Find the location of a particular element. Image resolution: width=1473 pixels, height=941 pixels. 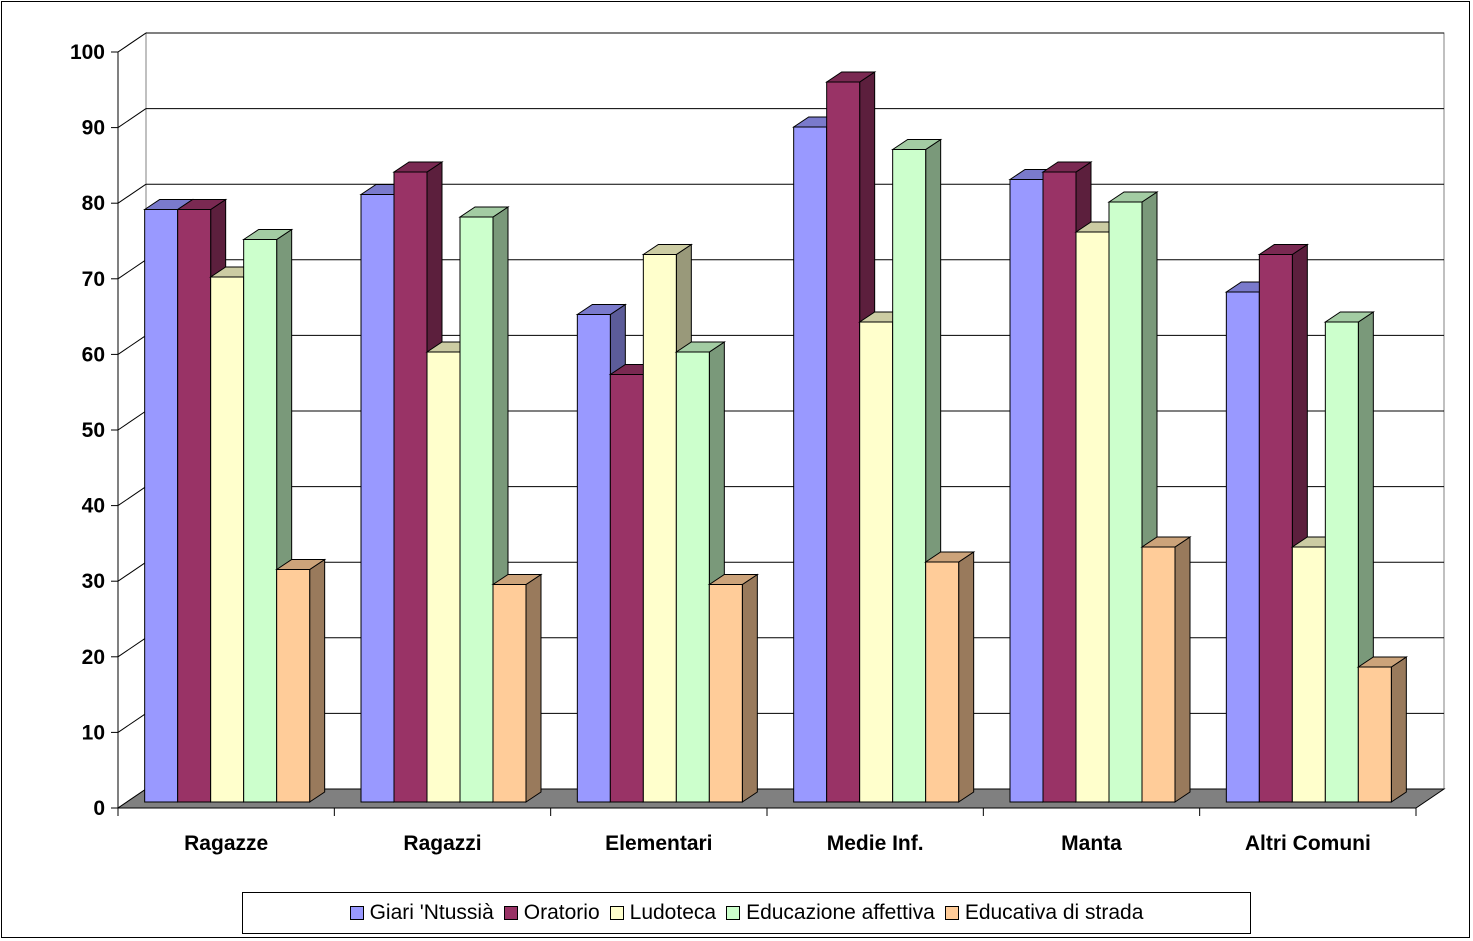

bar-medie-inf--4 is located at coordinates (950, 677).